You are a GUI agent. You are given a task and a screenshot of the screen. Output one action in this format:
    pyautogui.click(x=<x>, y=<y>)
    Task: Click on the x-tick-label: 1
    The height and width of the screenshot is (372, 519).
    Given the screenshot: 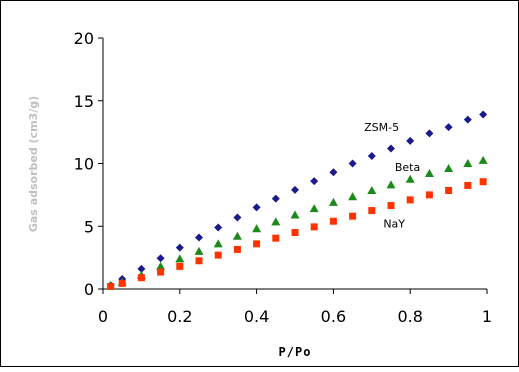 What is the action you would take?
    pyautogui.click(x=487, y=316)
    